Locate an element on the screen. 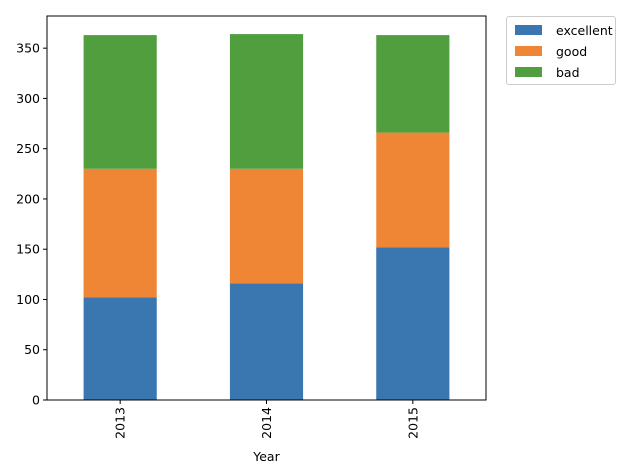 The height and width of the screenshot is (470, 625). legend-label: bad is located at coordinates (568, 72).